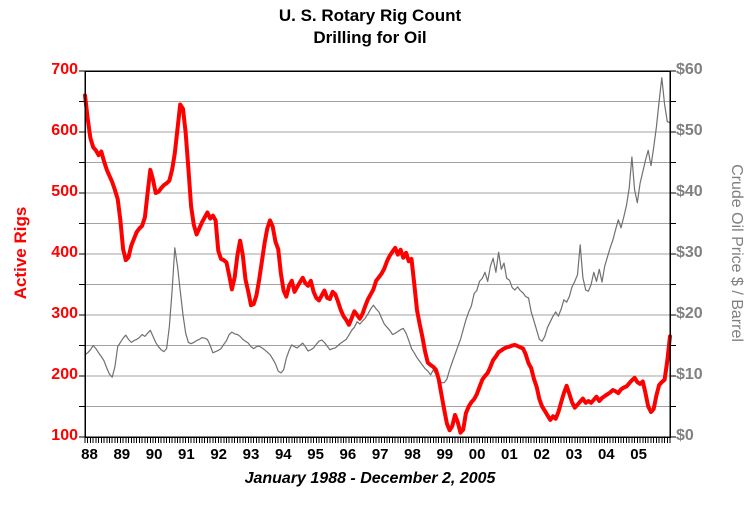 Image resolution: width=754 pixels, height=505 pixels. Describe the element at coordinates (154, 454) in the screenshot. I see `x-axis-tick-label: 90` at that location.